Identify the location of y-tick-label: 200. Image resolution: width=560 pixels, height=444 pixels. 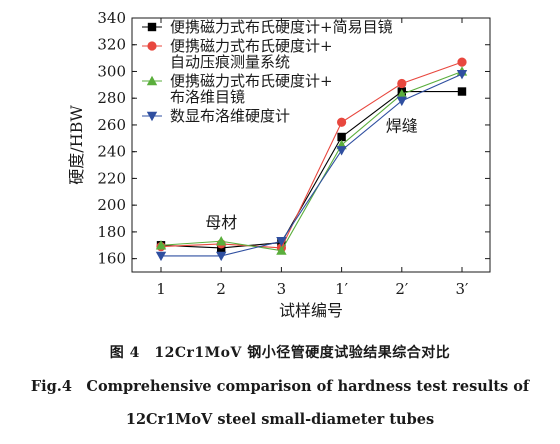
(111, 205).